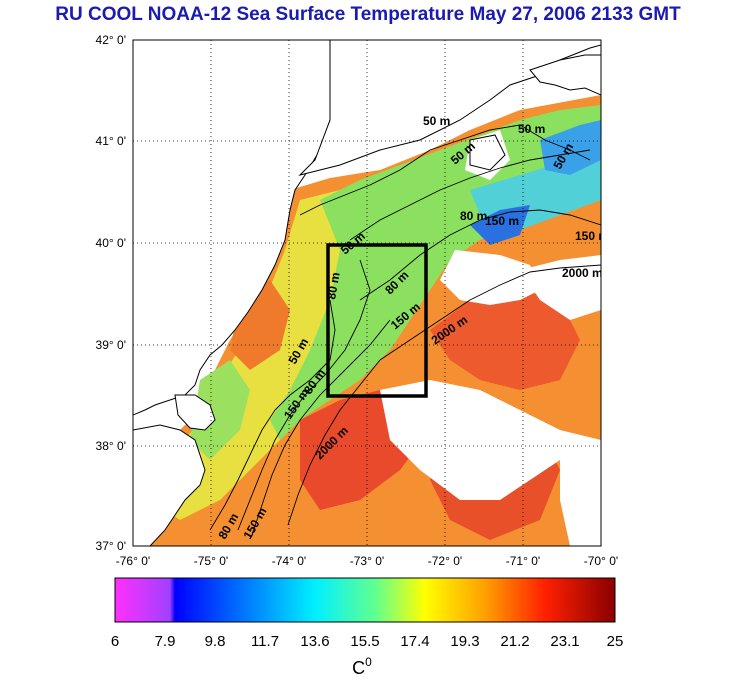  What do you see at coordinates (565, 75) in the screenshot?
I see `land-cape-cod` at bounding box center [565, 75].